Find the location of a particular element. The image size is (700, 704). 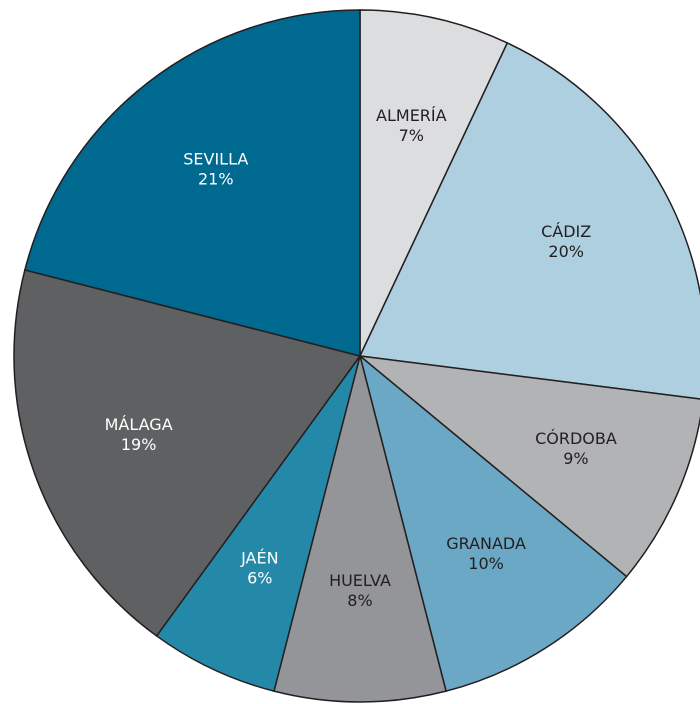

slice-value-label: 20% is located at coordinates (566, 251).